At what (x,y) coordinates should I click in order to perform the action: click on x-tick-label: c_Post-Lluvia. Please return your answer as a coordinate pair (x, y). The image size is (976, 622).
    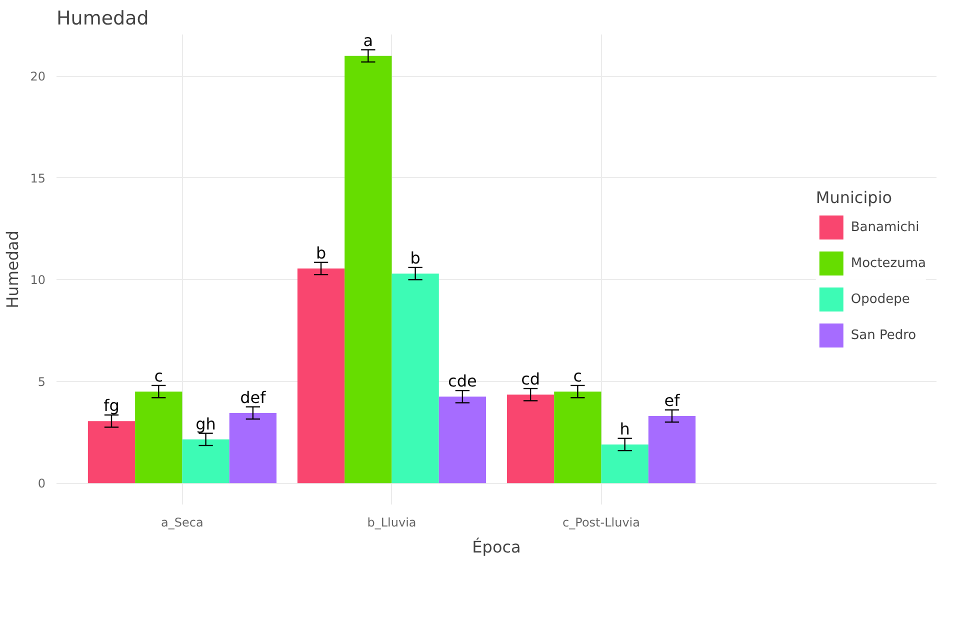
    Looking at the image, I should click on (601, 523).